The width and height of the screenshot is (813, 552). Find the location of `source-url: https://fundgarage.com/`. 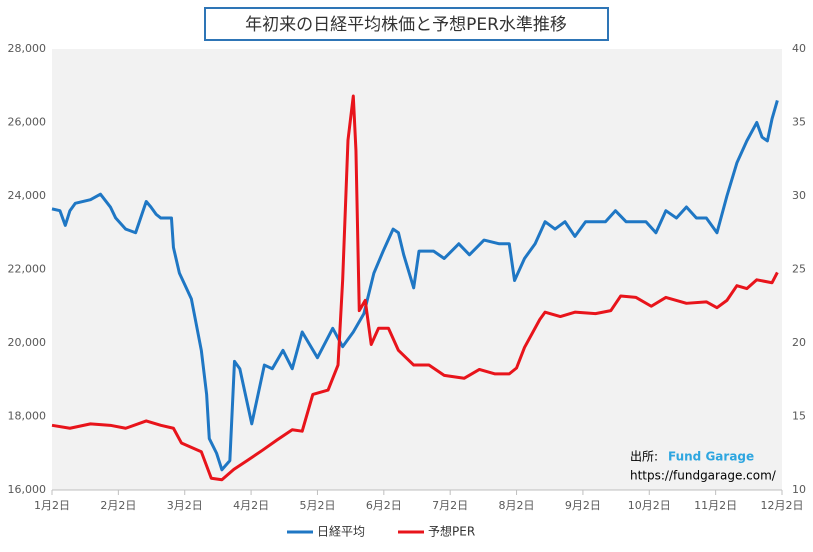

source-url: https://fundgarage.com/ is located at coordinates (703, 476).